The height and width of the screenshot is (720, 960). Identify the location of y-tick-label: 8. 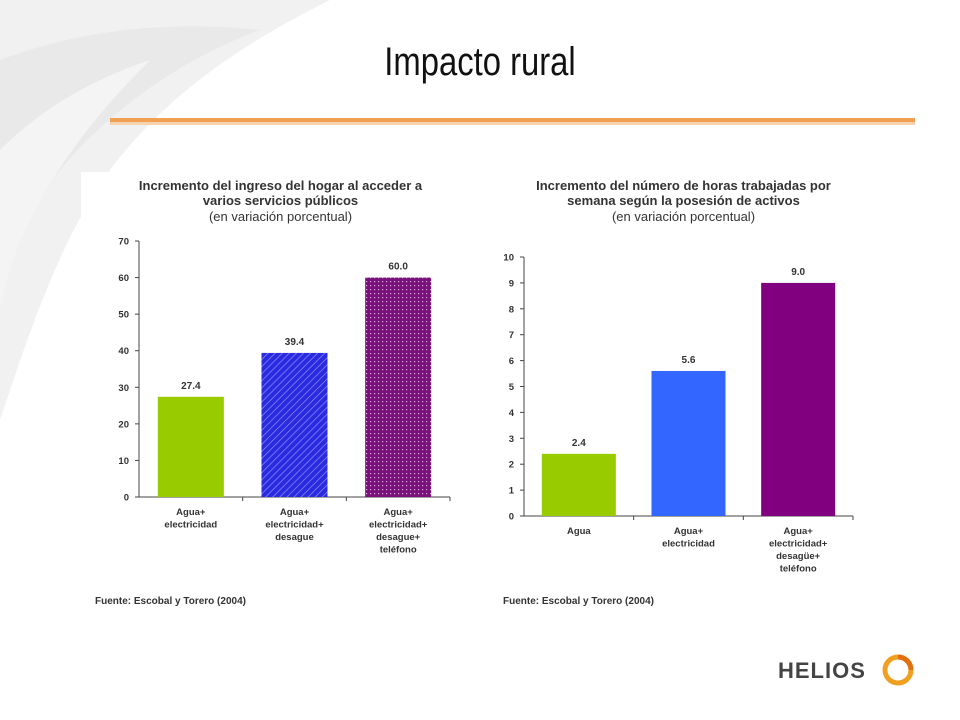
(511, 309).